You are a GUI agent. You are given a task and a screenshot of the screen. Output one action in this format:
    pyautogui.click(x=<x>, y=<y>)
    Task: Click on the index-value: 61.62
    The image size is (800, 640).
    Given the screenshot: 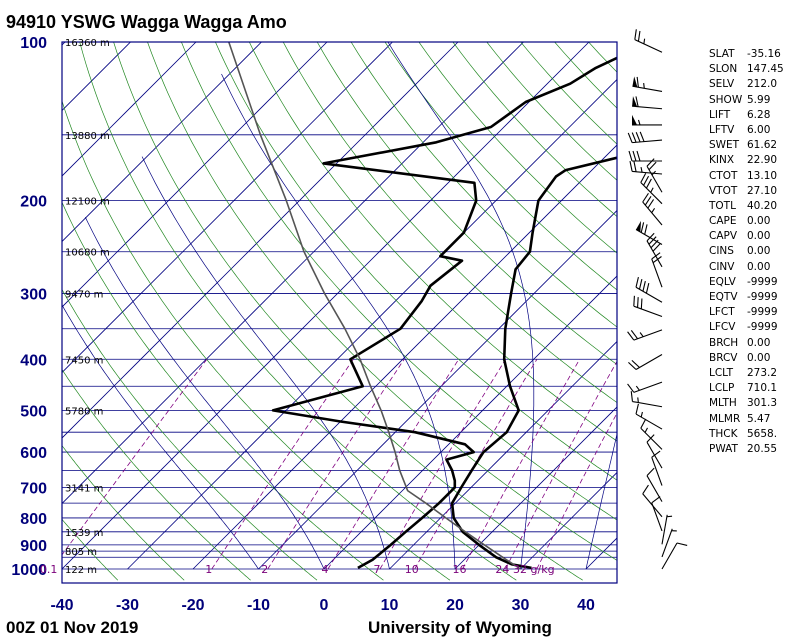 What is the action you would take?
    pyautogui.click(x=762, y=145)
    